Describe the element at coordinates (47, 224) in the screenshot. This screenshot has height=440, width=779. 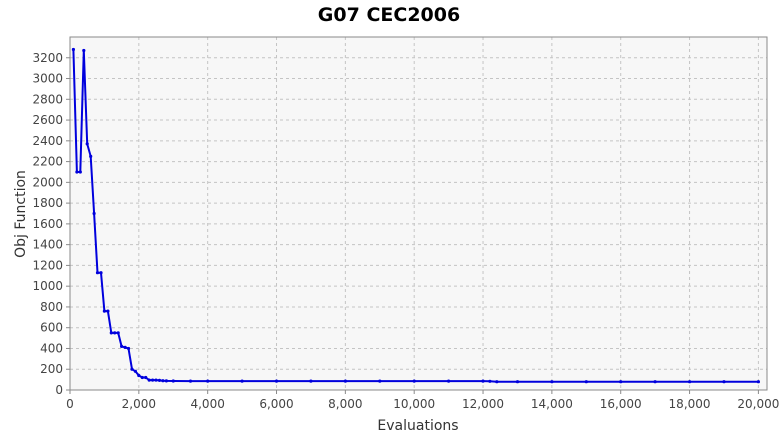
I see `y-tick-label: 1600` at that location.